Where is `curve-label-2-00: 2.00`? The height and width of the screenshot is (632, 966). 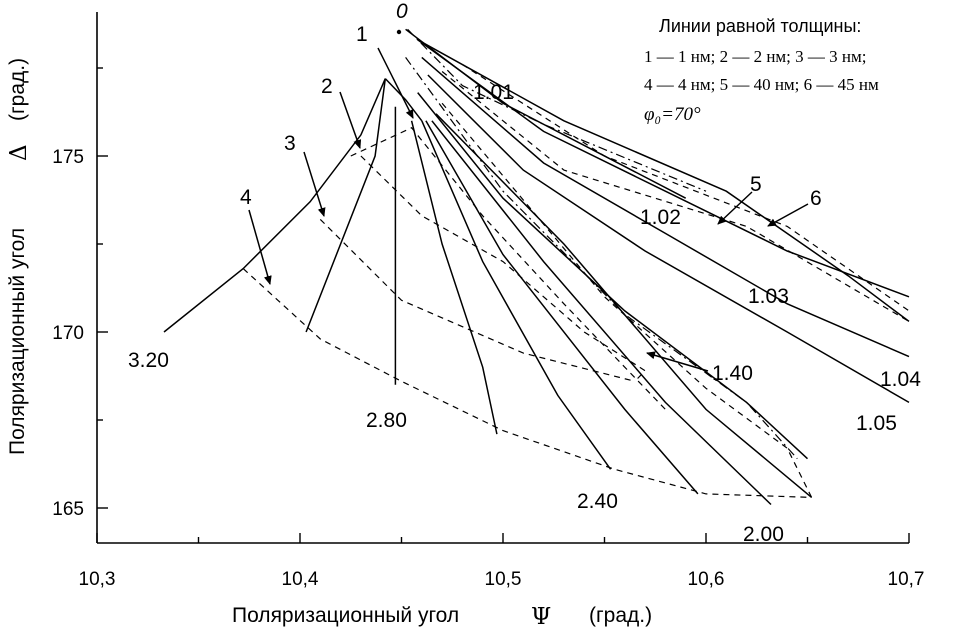
curve-label-2-00: 2.00 is located at coordinates (763, 534).